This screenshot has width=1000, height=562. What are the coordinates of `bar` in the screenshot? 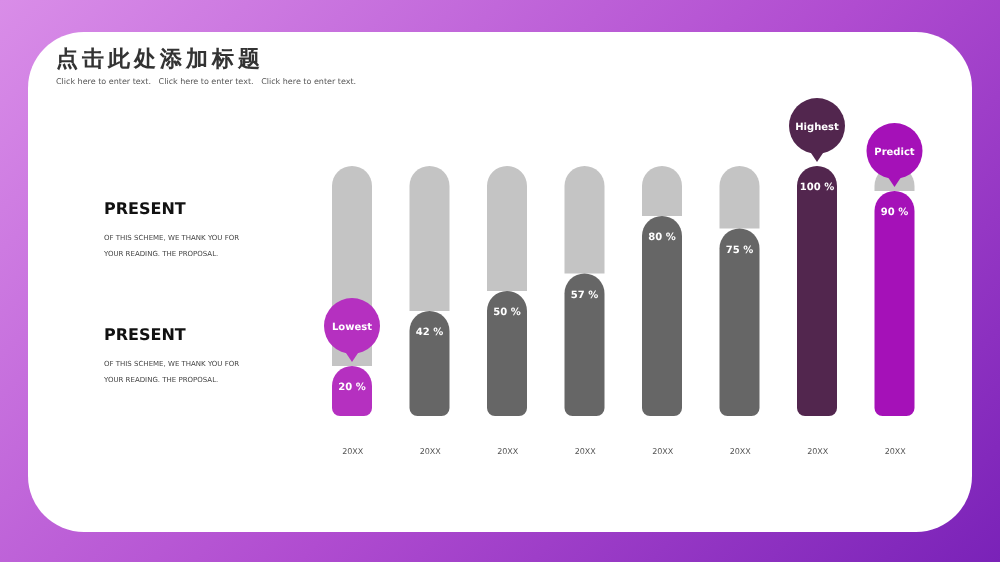 It's located at (817, 291).